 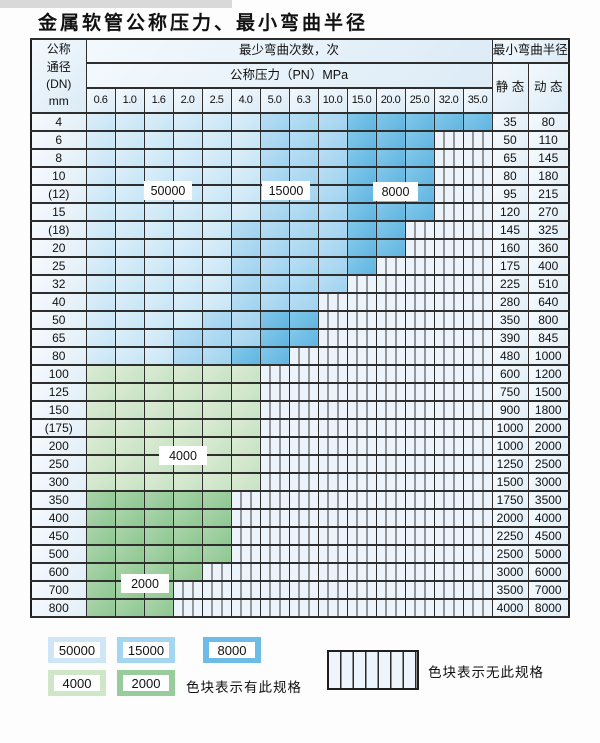 What do you see at coordinates (274, 410) in the screenshot?
I see `cell-dn150-pn5.0` at bounding box center [274, 410].